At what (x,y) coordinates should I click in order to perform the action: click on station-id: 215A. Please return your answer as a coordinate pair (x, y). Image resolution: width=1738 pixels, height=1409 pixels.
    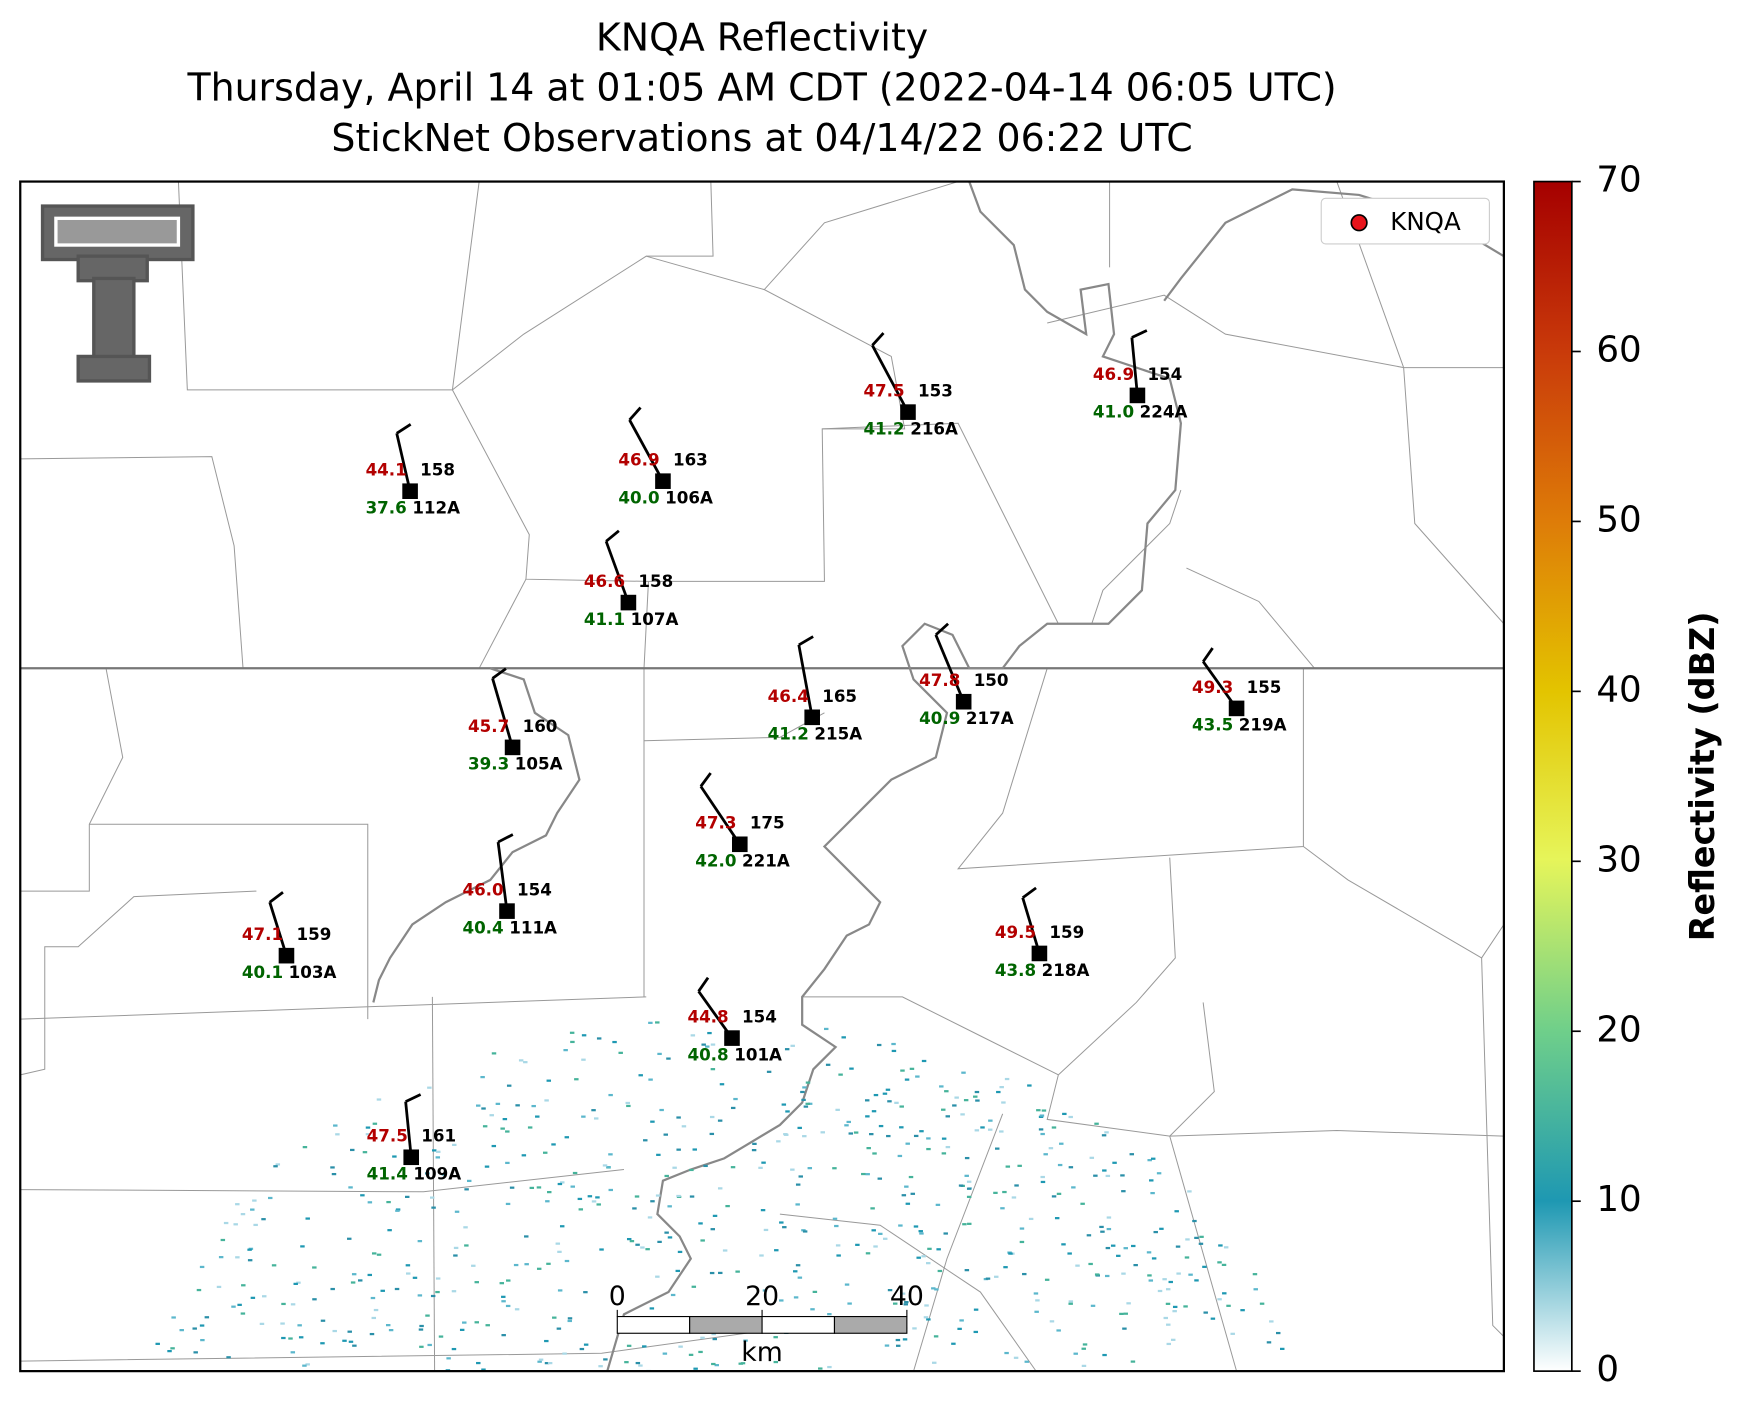
    Looking at the image, I should click on (838, 734).